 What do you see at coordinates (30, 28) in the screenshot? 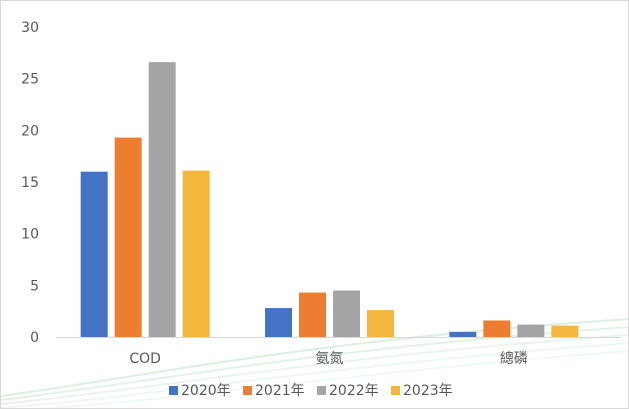
I see `y-tick-label-6: 30` at bounding box center [30, 28].